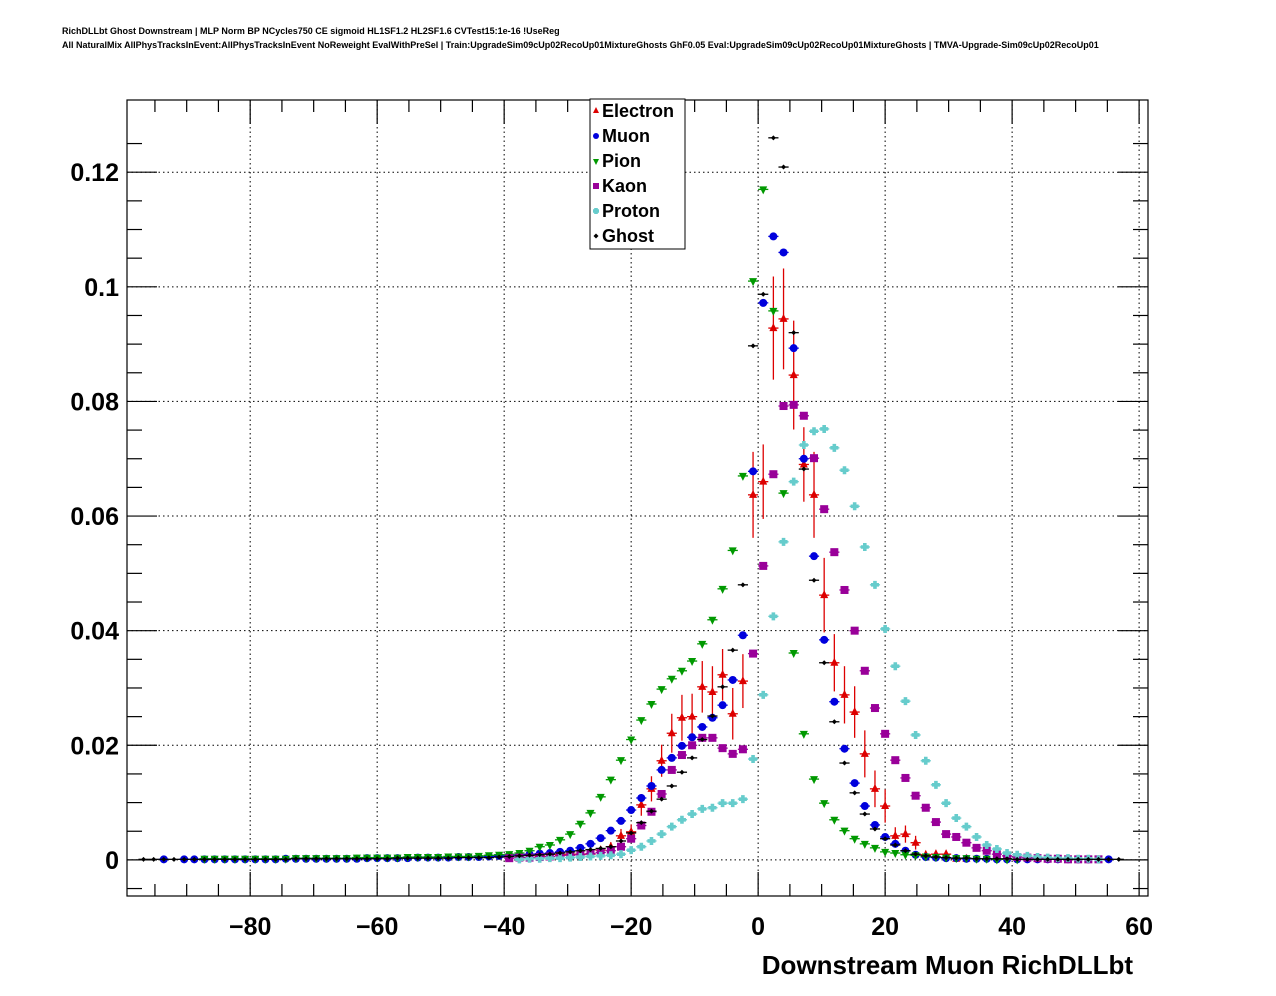  What do you see at coordinates (94, 173) in the screenshot?
I see `y-tick-label: 0.12` at bounding box center [94, 173].